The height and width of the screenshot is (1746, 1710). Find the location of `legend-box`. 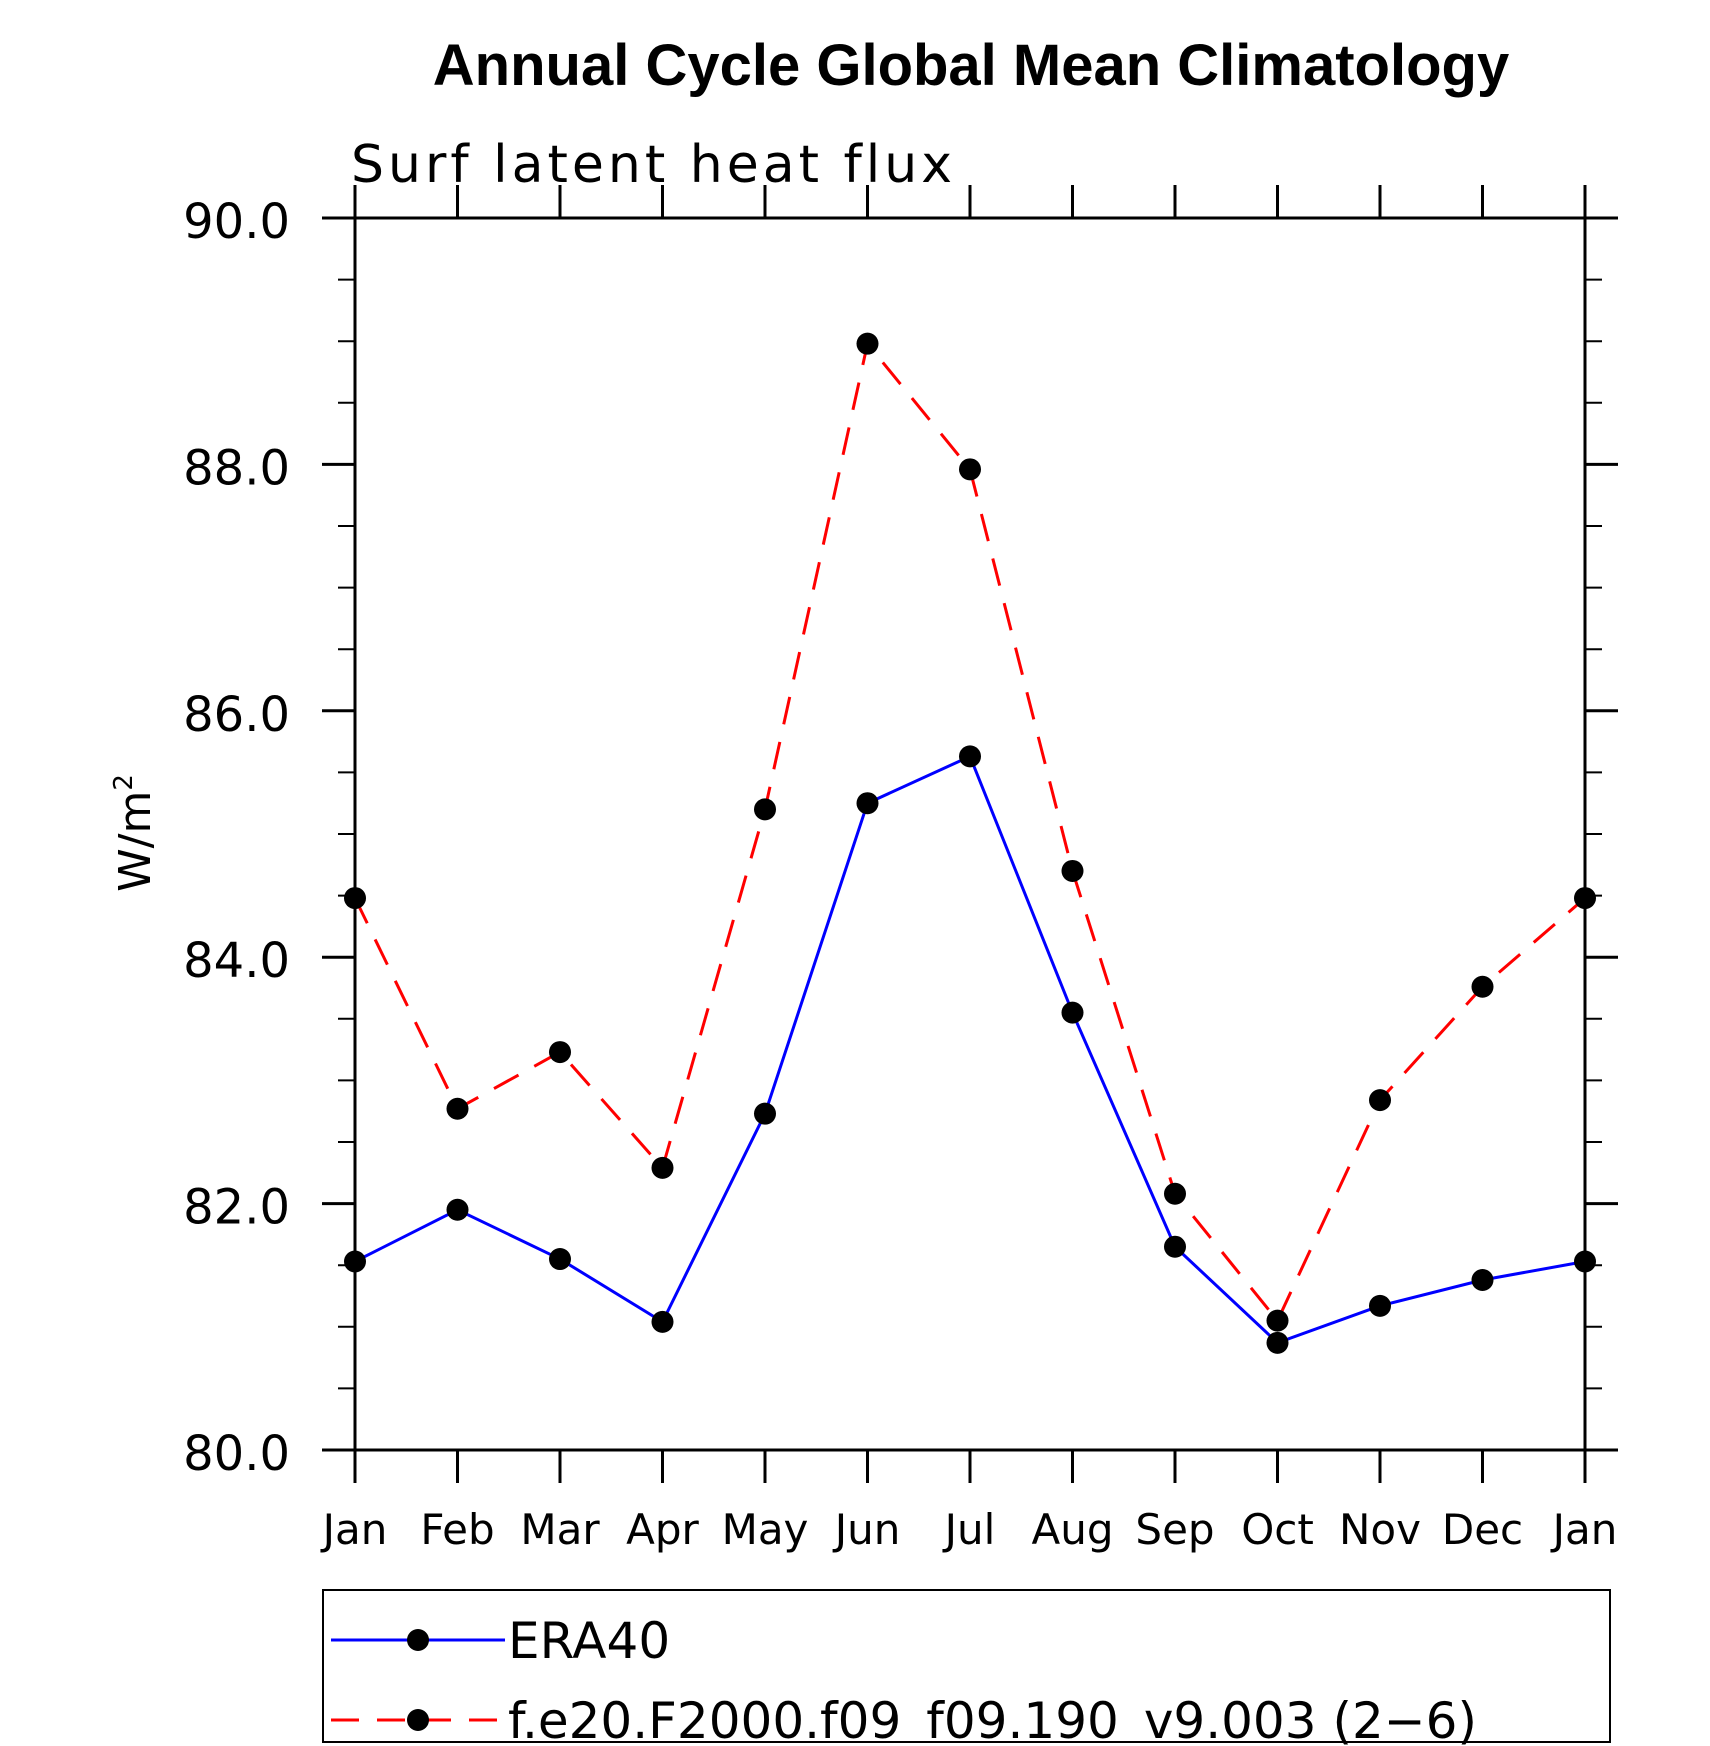

legend-box is located at coordinates (966, 1666).